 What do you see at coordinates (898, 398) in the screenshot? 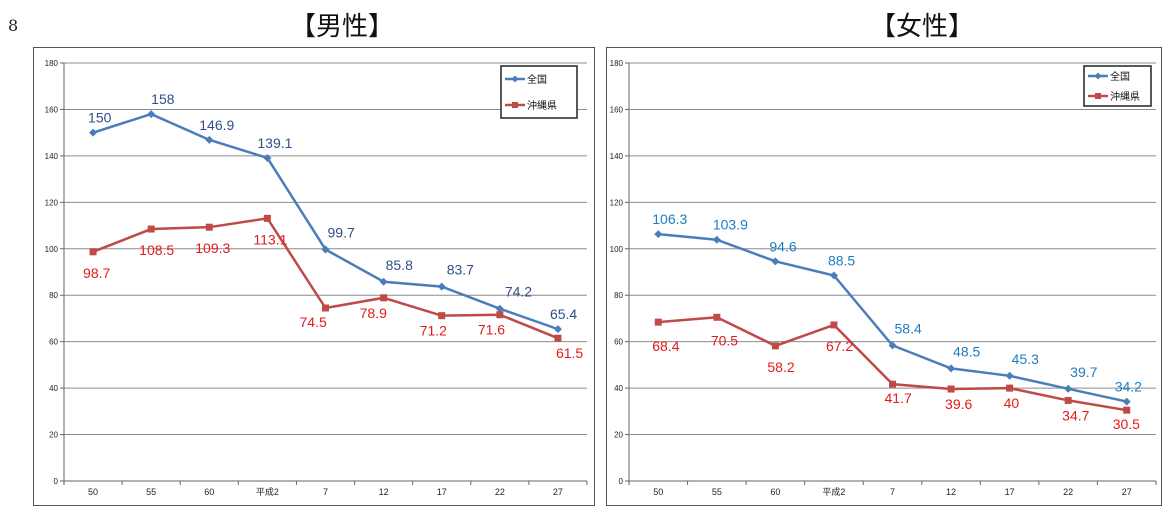
I see `data-label-okinawa: 41.7` at bounding box center [898, 398].